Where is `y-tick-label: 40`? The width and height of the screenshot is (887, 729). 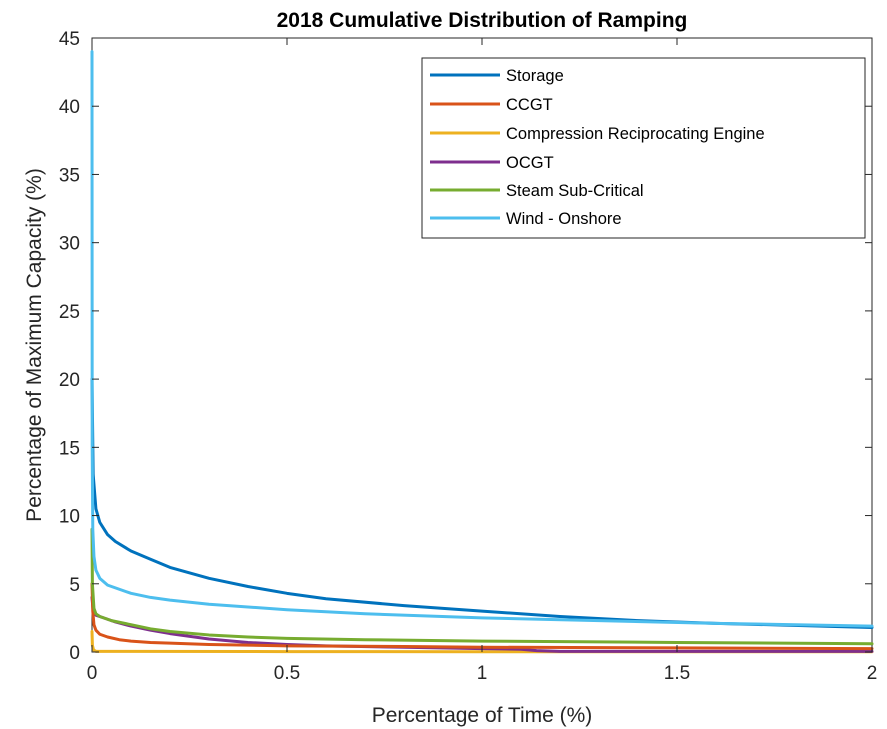
y-tick-label: 40 is located at coordinates (69, 107).